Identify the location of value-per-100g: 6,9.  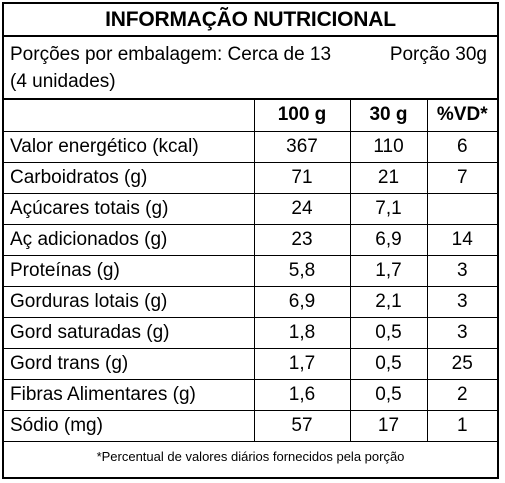
(302, 302).